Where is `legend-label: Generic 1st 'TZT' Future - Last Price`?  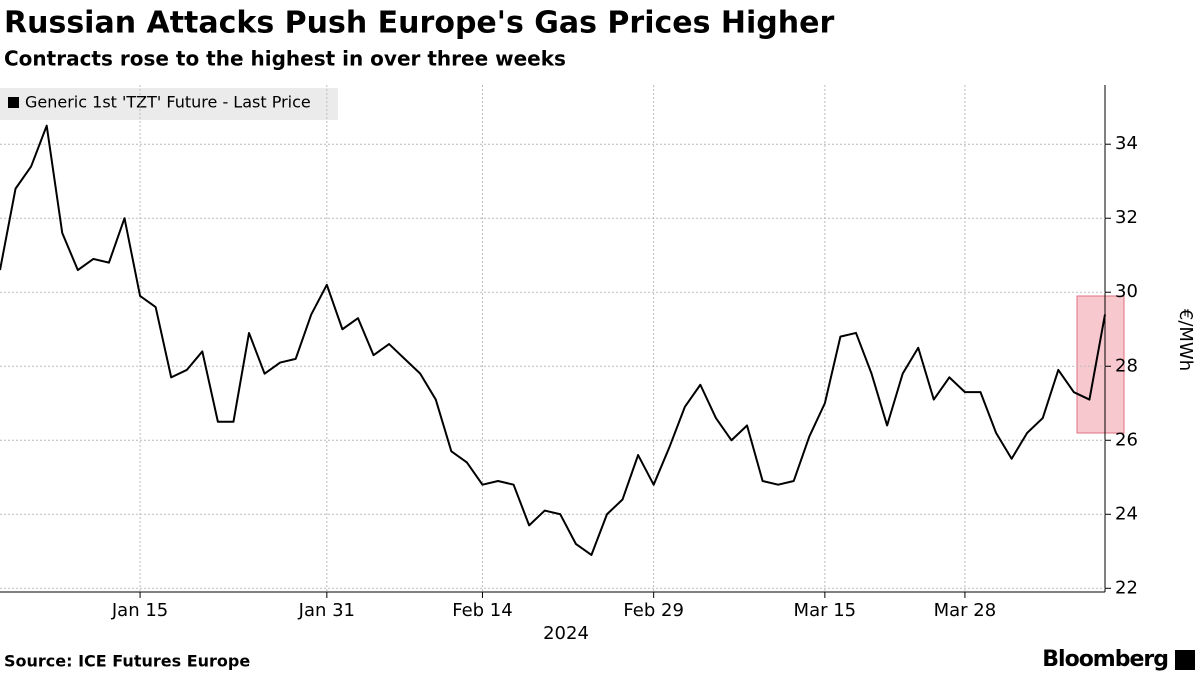 legend-label: Generic 1st 'TZT' Future - Last Price is located at coordinates (168, 102).